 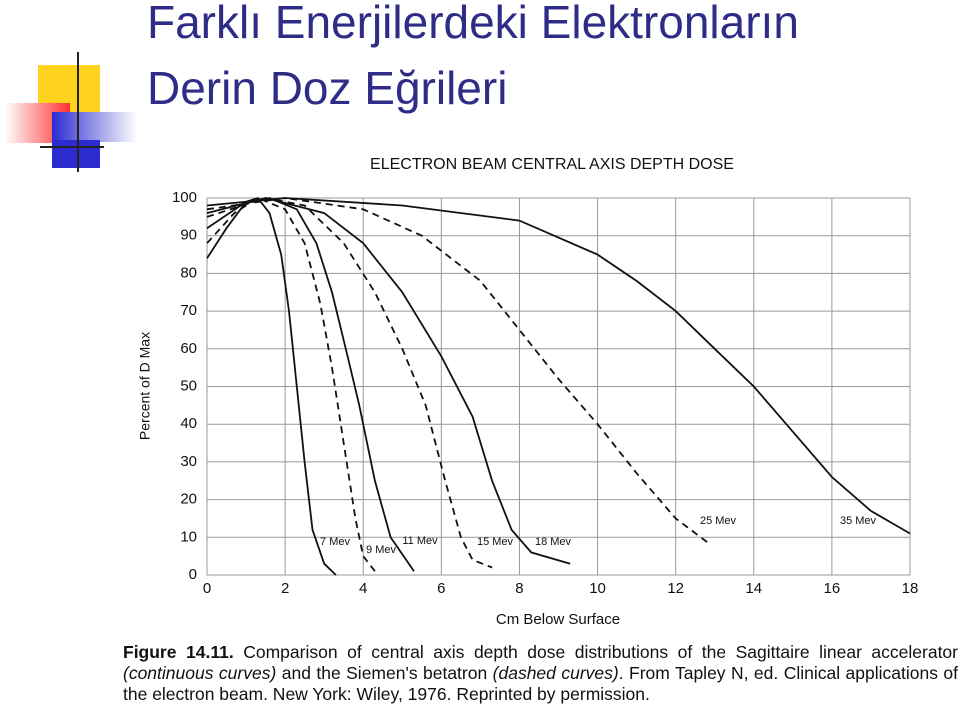 What do you see at coordinates (552, 164) in the screenshot?
I see `chart-title: ELECTRON BEAM CENTRAL AXIS DEPTH DOSE` at bounding box center [552, 164].